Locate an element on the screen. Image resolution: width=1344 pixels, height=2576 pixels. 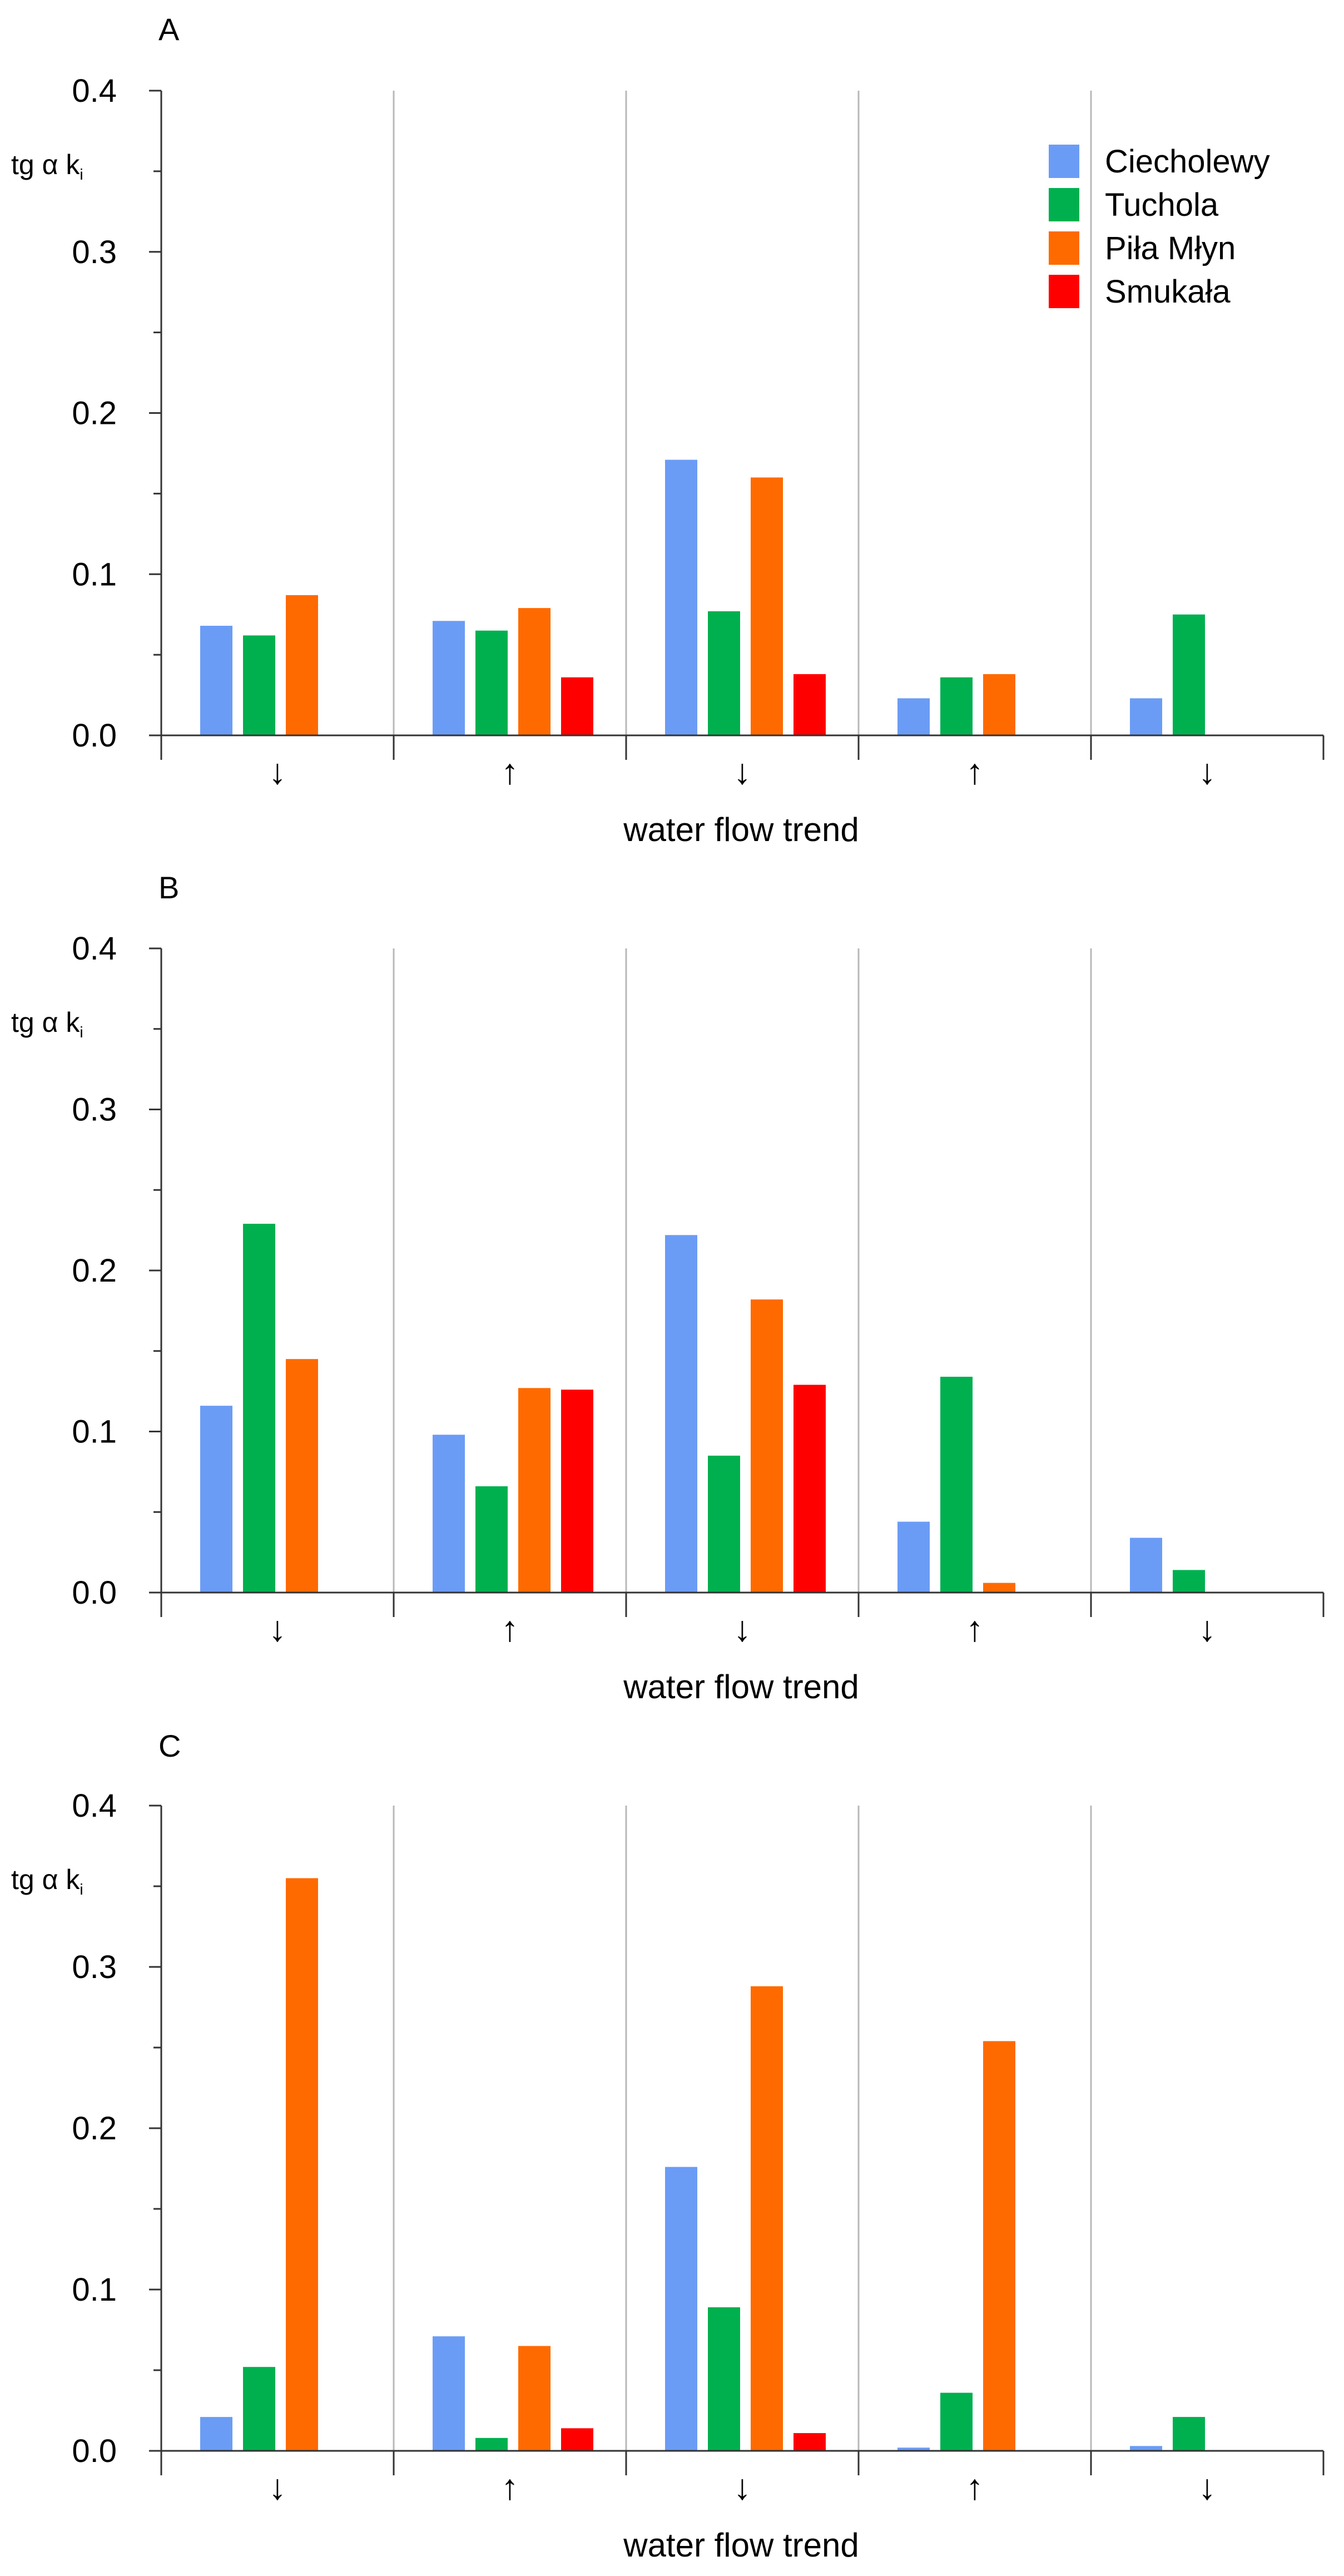
legend-label: Tuchola is located at coordinates (1162, 205).